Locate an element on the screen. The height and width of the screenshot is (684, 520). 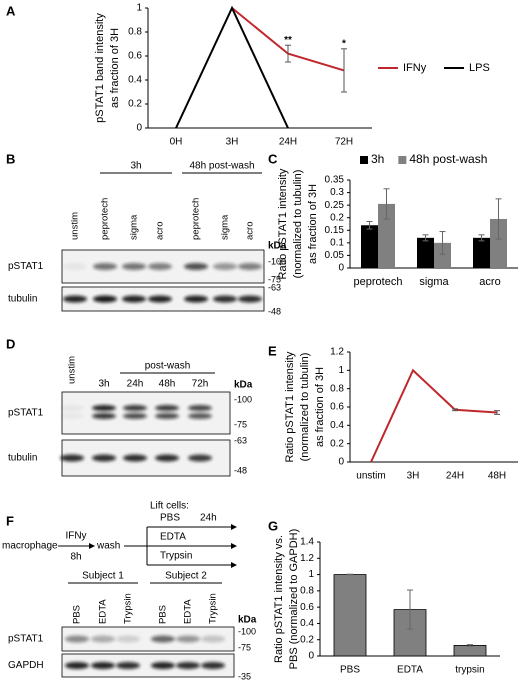
x-tick-label: acro is located at coordinates (489, 282).